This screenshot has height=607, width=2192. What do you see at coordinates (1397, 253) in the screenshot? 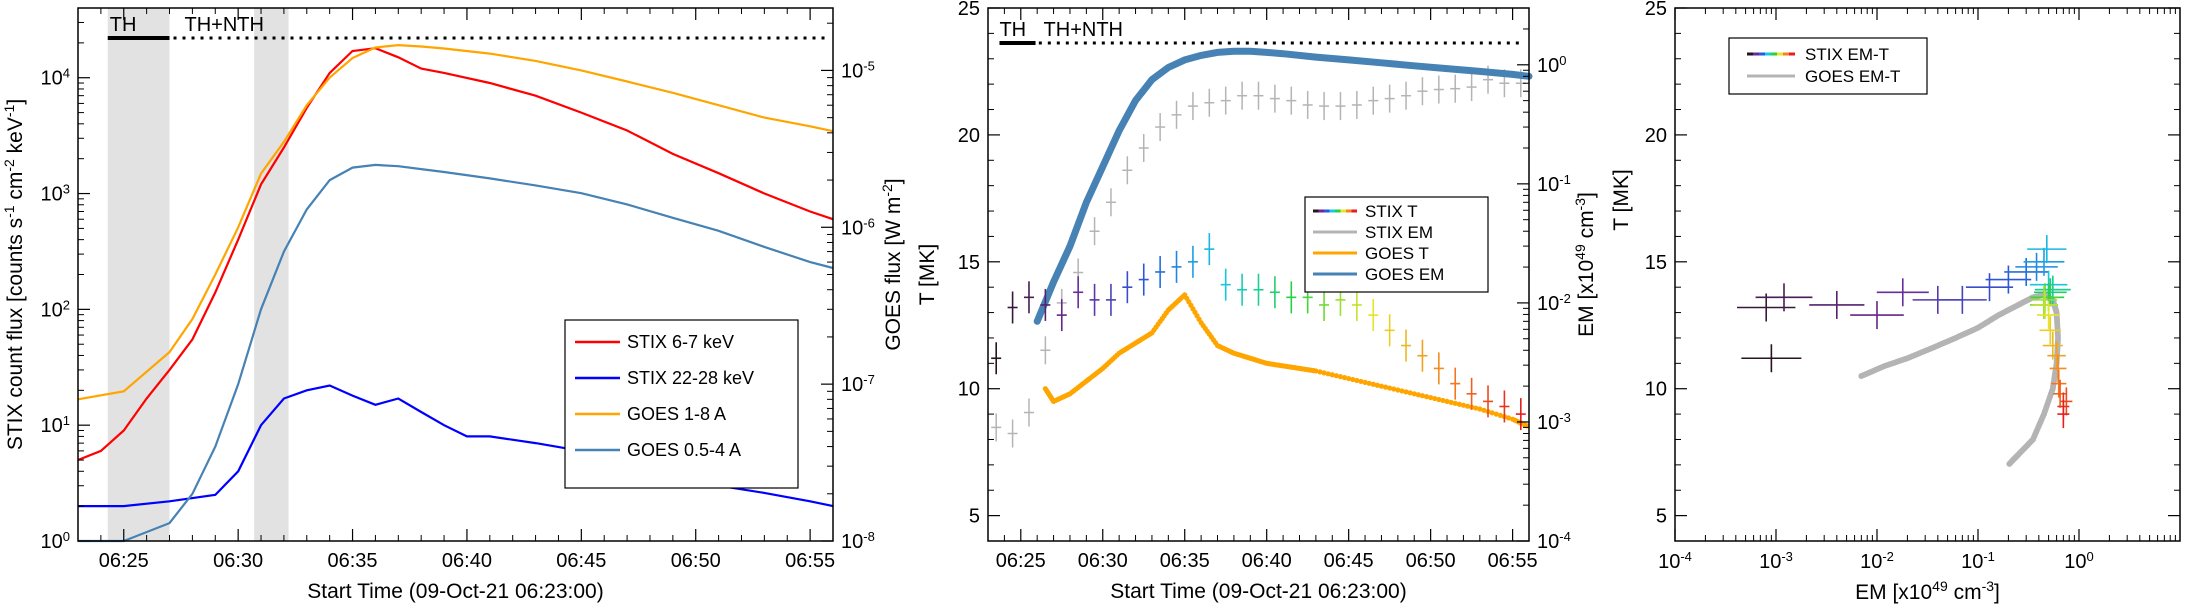
I see `p2-legend-label: GOES T` at bounding box center [1397, 253].